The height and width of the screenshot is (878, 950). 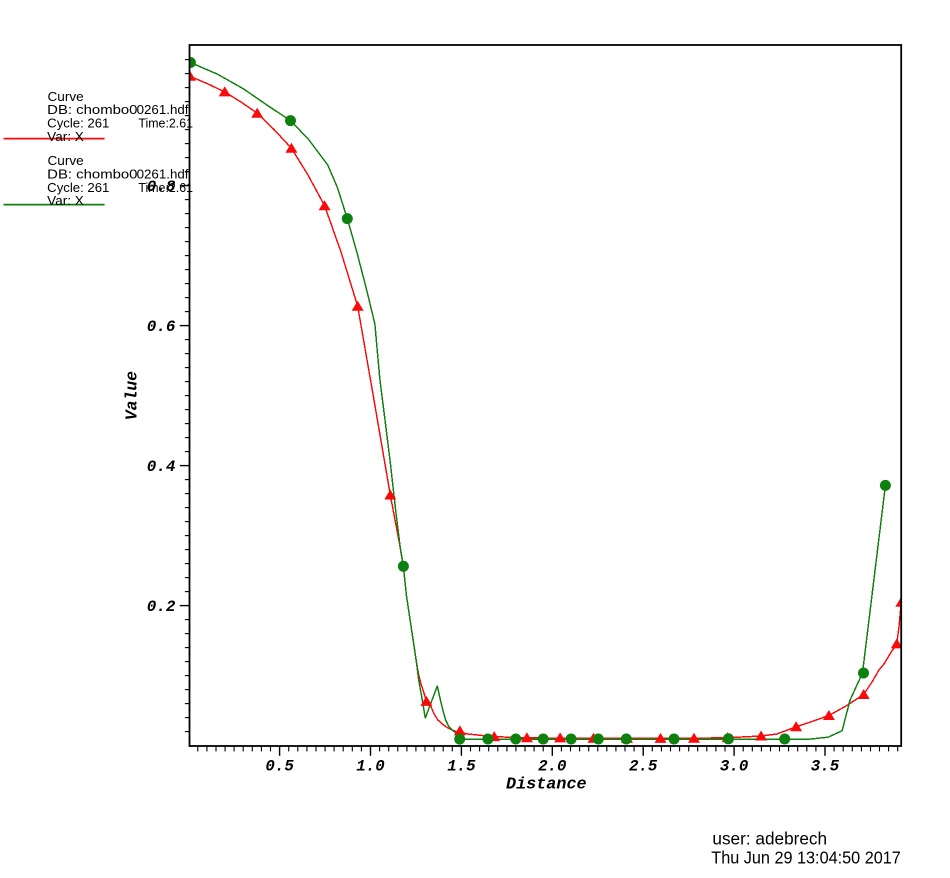 I want to click on svg-text: Distance, so click(x=546, y=784).